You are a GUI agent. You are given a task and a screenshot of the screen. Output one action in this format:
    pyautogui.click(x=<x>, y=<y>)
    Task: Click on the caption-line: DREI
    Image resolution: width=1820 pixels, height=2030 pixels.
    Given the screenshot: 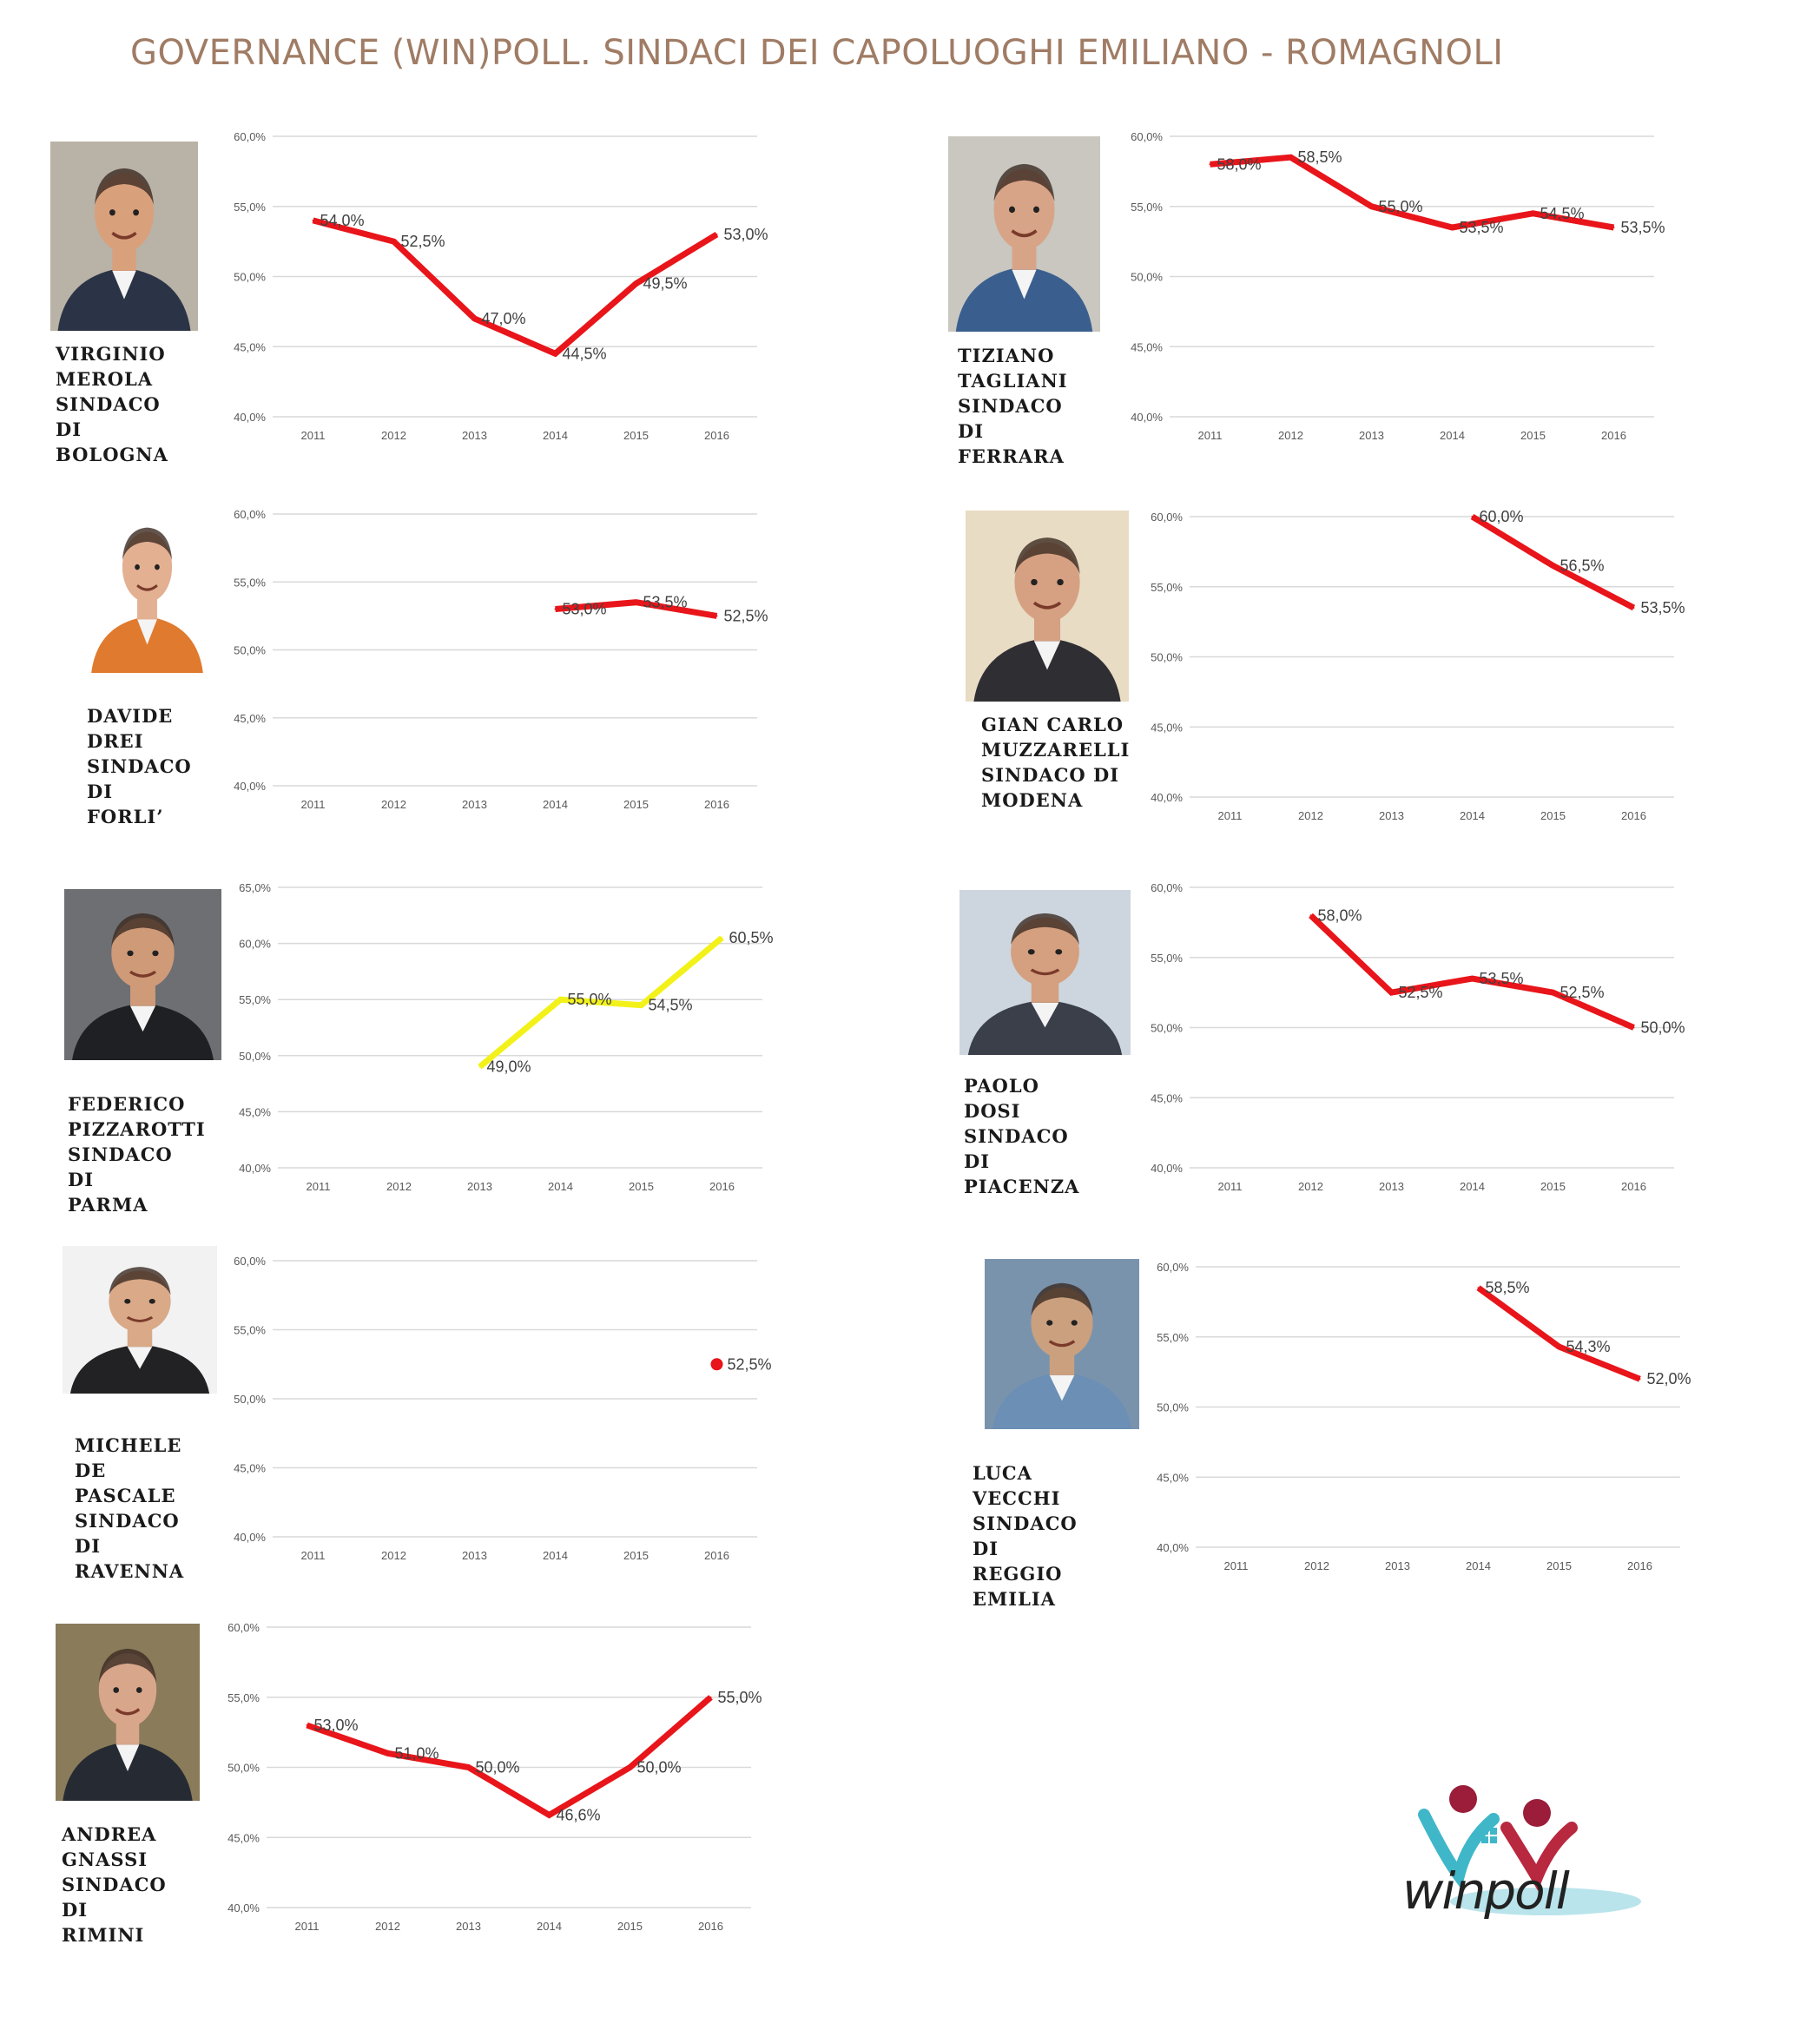 What is the action you would take?
    pyautogui.click(x=115, y=741)
    